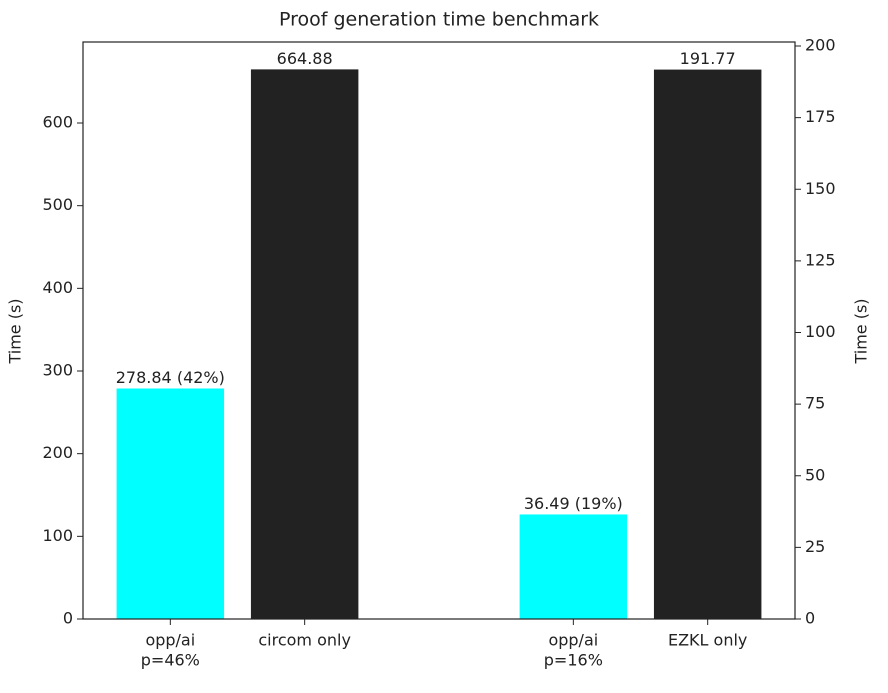 This screenshot has height=693, width=888. What do you see at coordinates (57, 122) in the screenshot?
I see `y-tick-label: 600` at bounding box center [57, 122].